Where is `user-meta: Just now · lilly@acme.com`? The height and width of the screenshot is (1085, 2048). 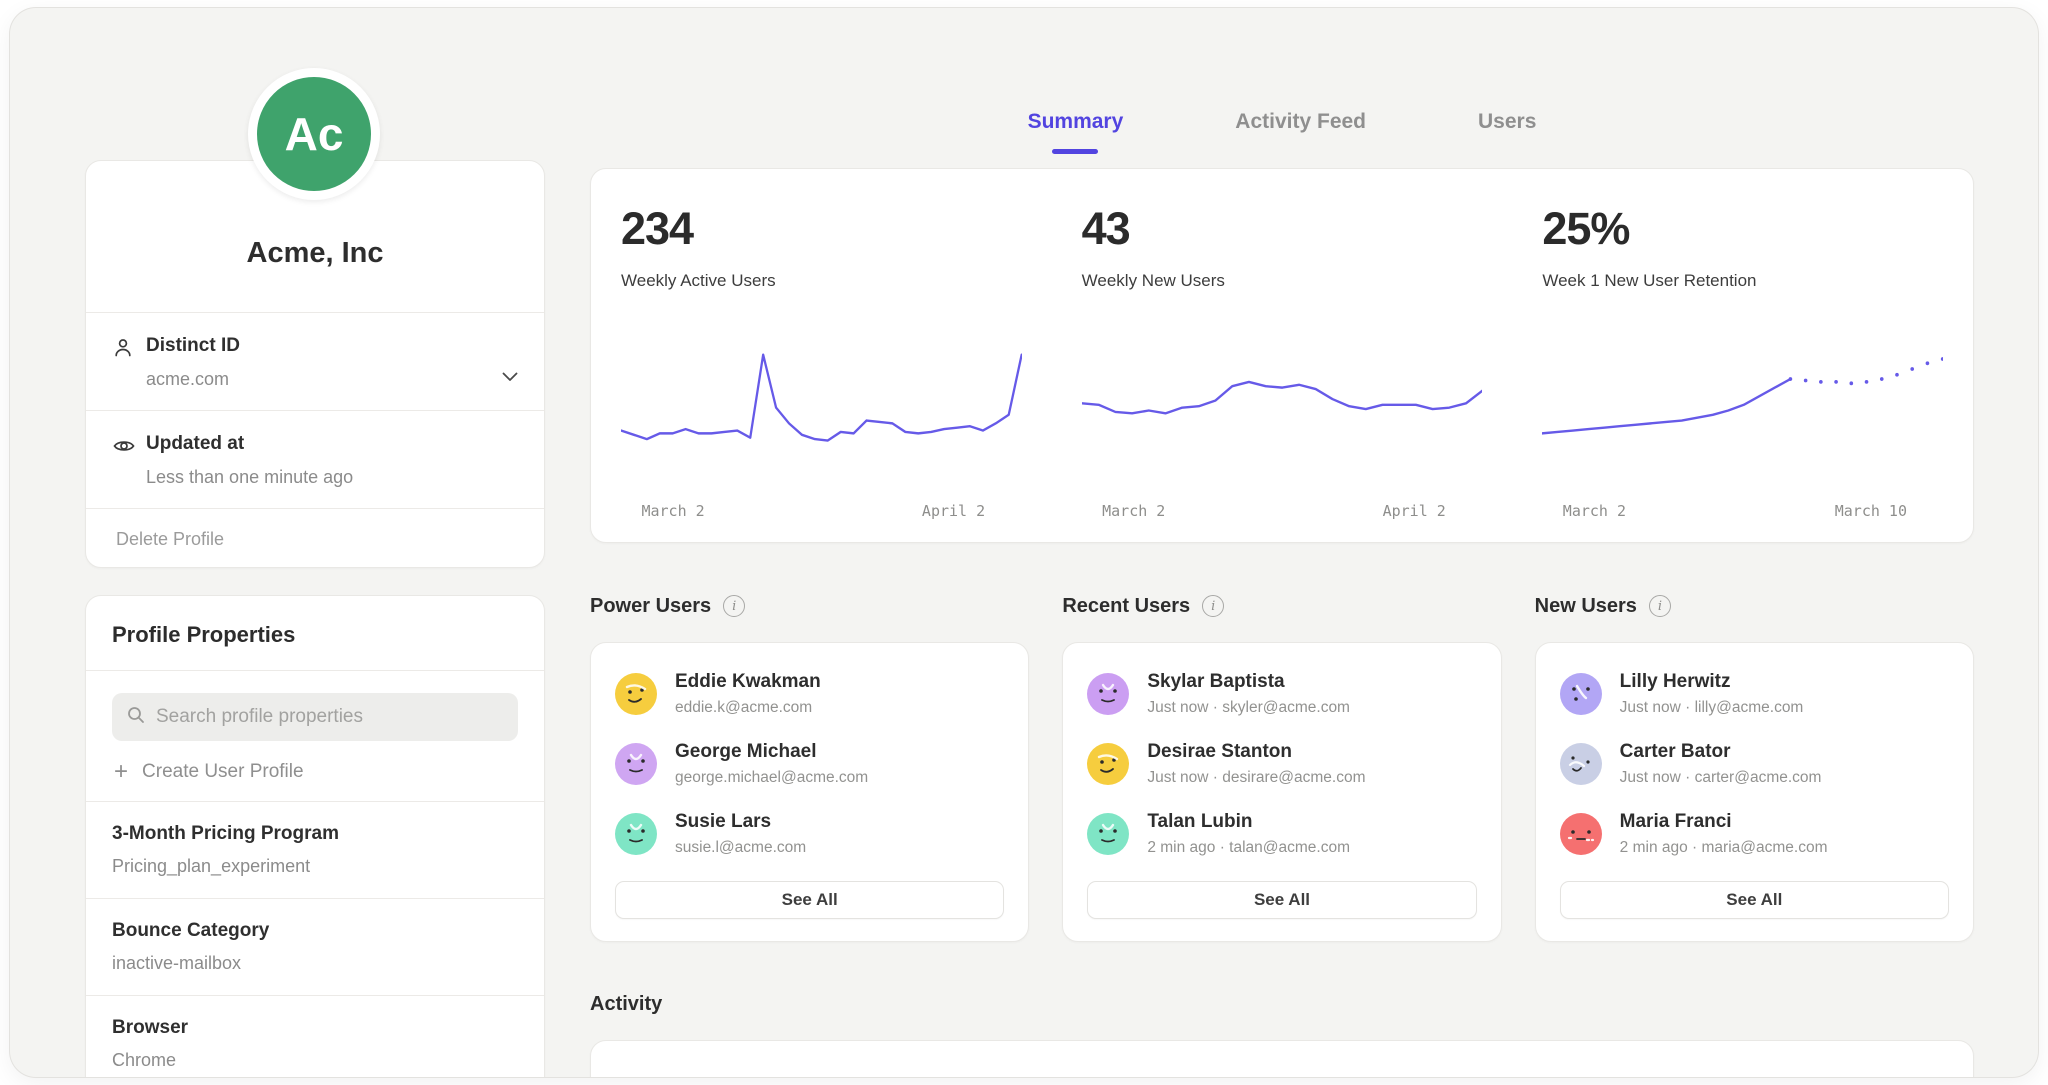
user-meta: Just now · lilly@acme.com is located at coordinates (1711, 707).